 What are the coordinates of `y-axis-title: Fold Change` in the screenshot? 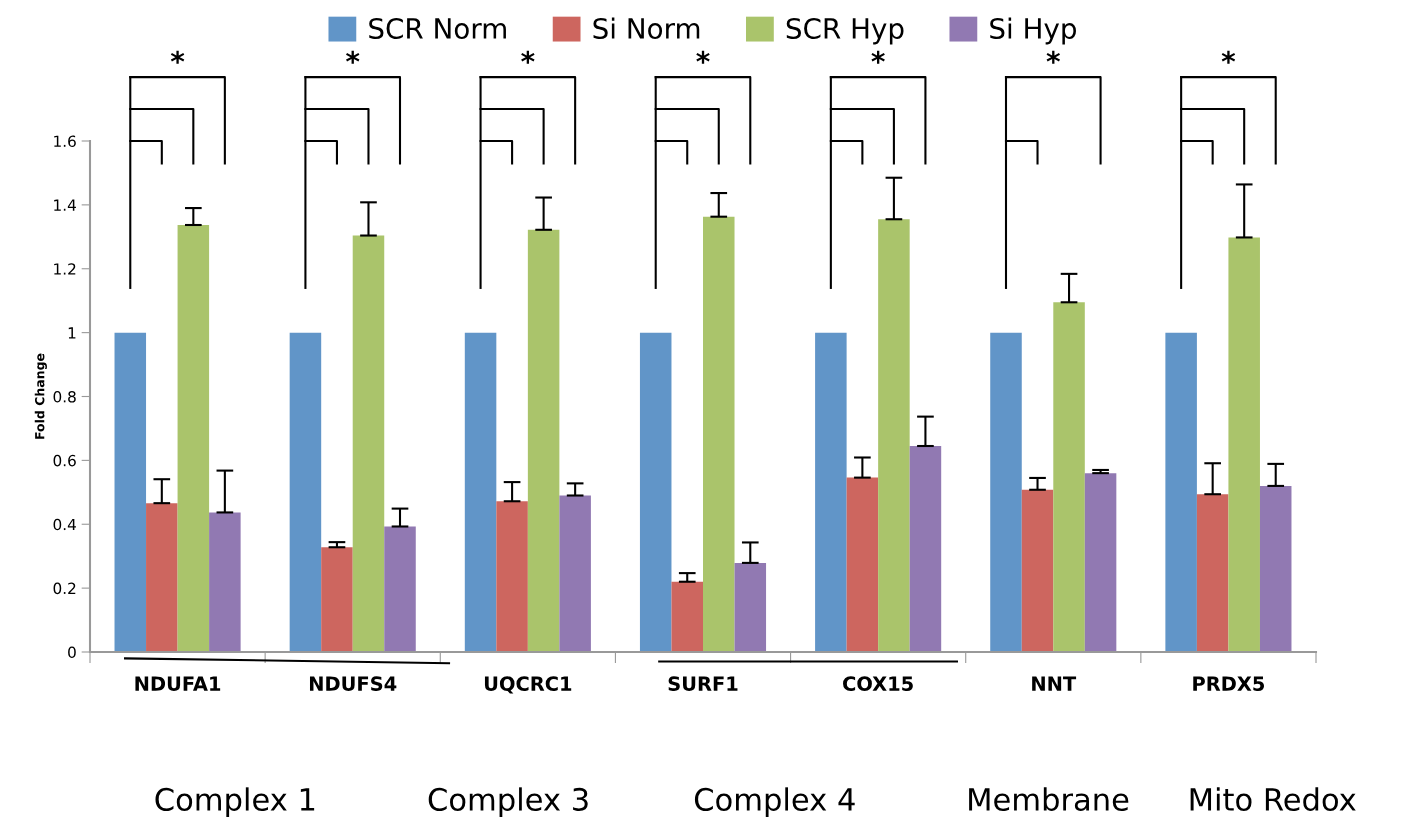 It's located at (40, 396).